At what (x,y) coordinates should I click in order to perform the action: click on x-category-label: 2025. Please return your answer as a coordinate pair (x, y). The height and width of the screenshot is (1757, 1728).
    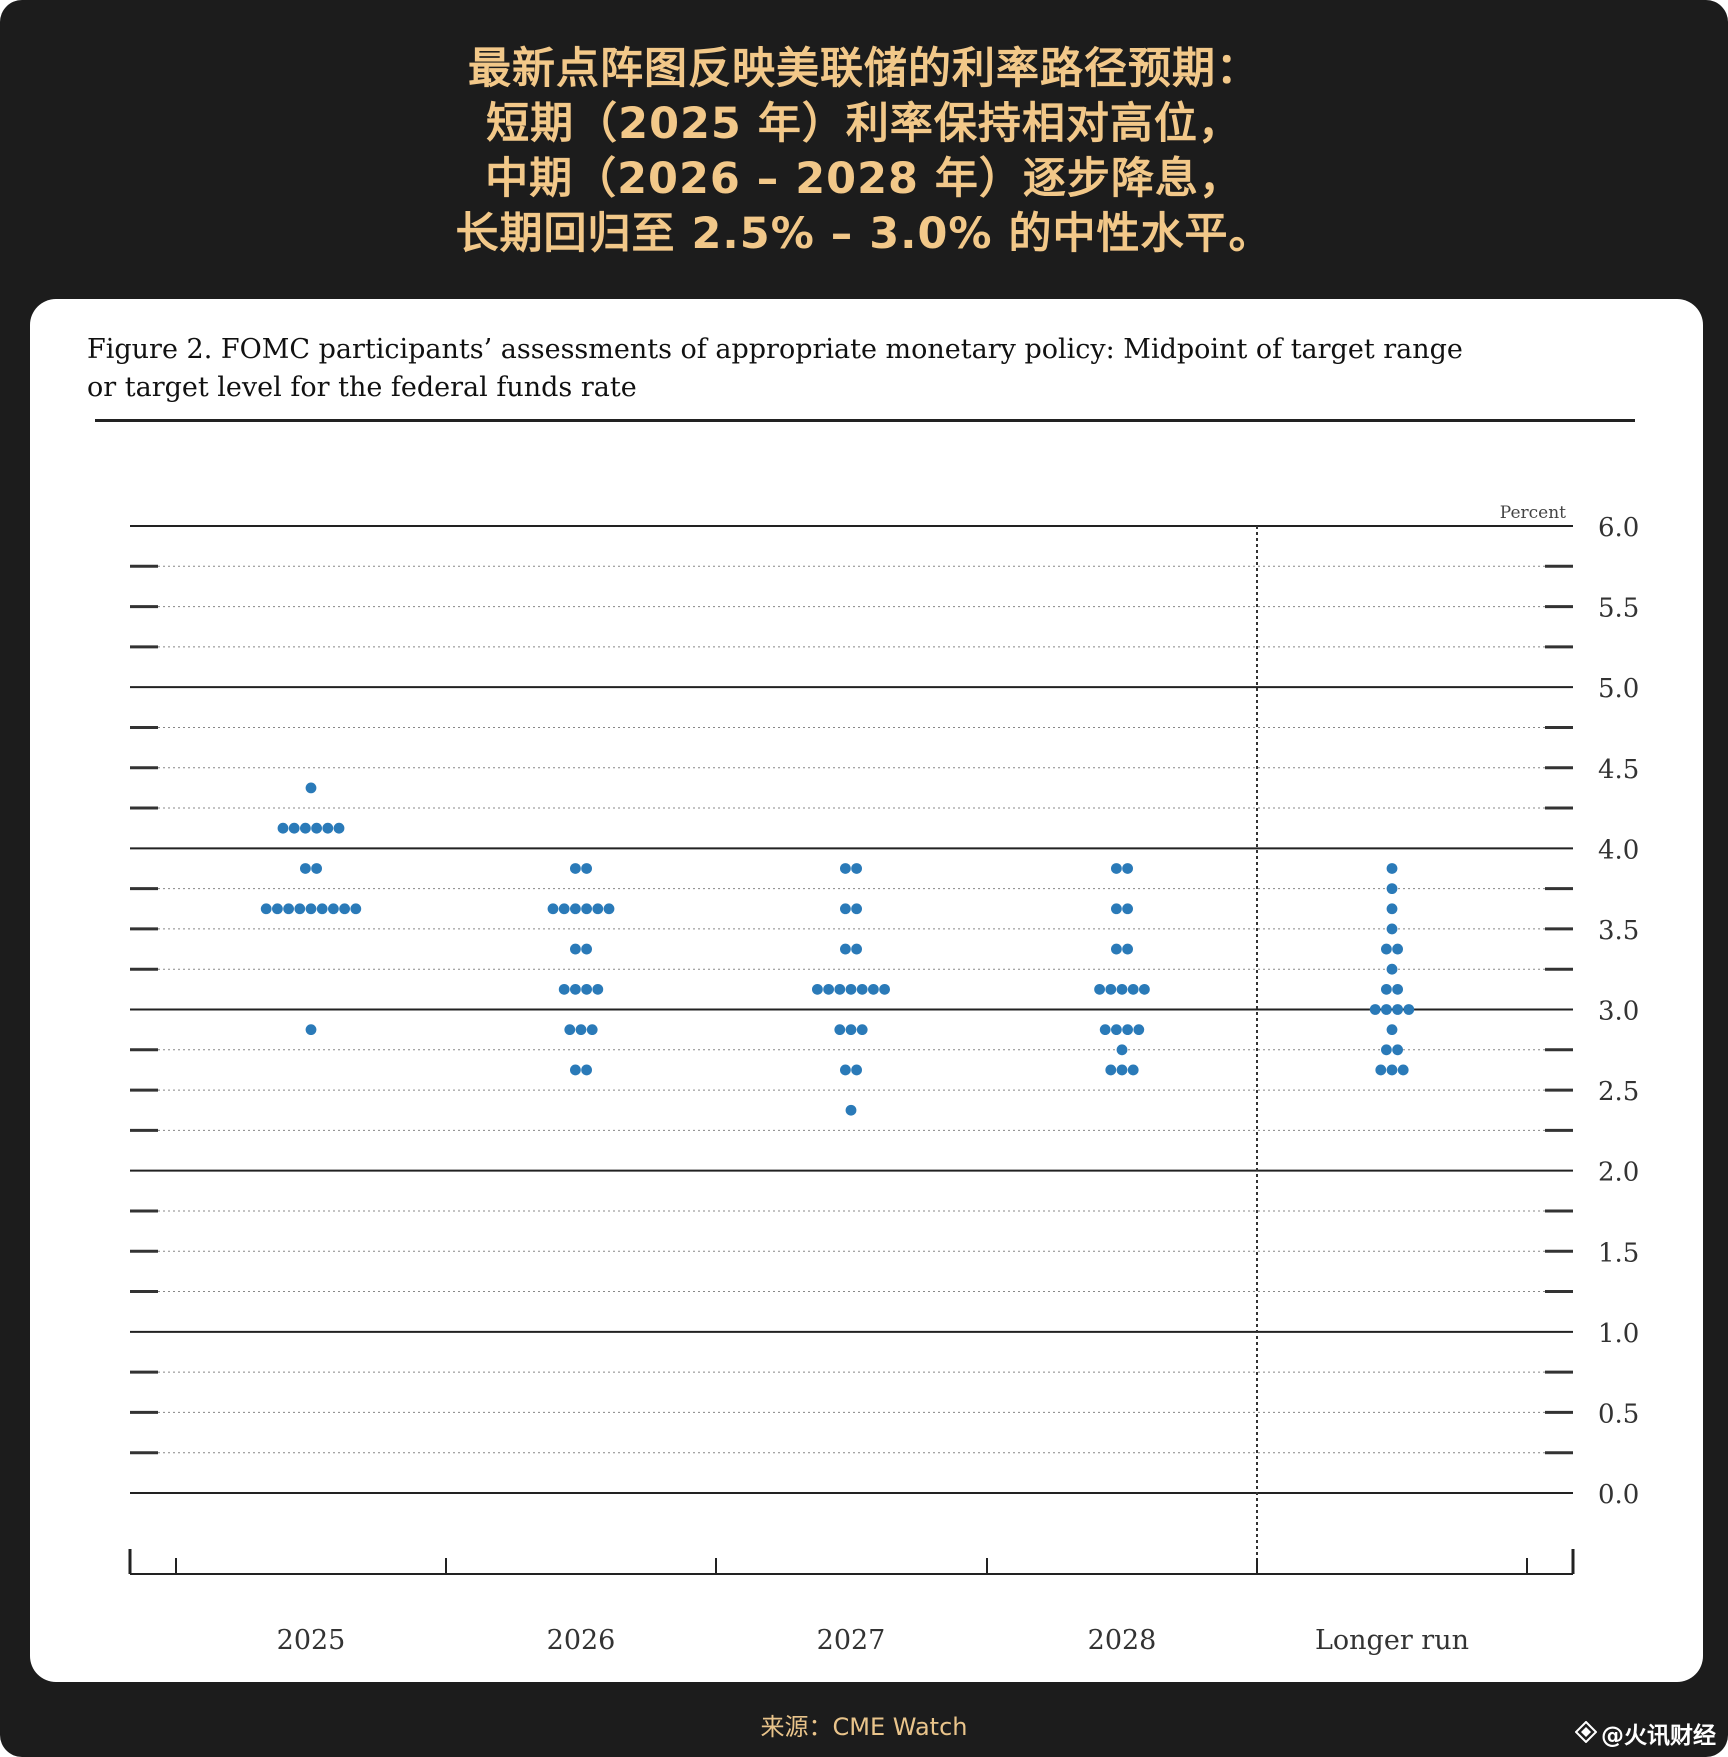
    Looking at the image, I should click on (311, 1640).